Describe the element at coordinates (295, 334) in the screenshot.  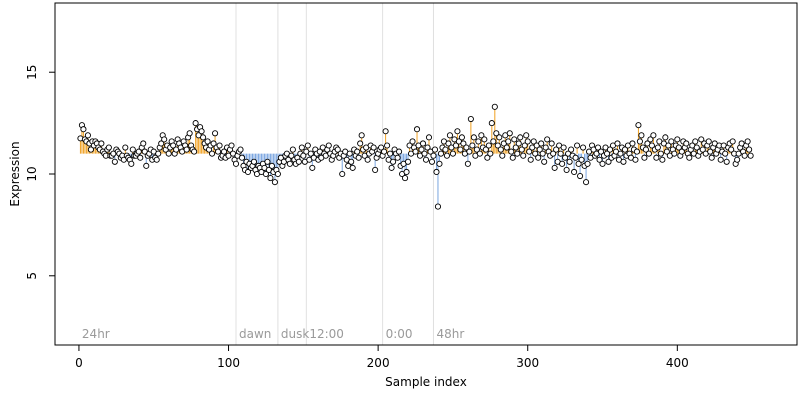
I see `marker-label: dusk` at that location.